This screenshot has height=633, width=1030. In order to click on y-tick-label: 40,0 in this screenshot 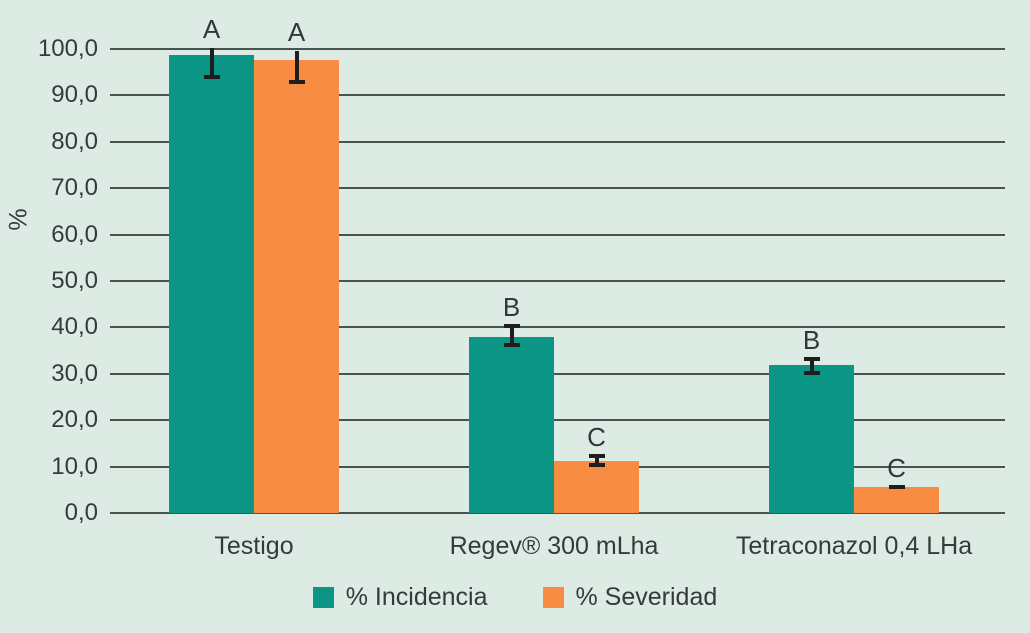, I will do `click(74, 327)`.